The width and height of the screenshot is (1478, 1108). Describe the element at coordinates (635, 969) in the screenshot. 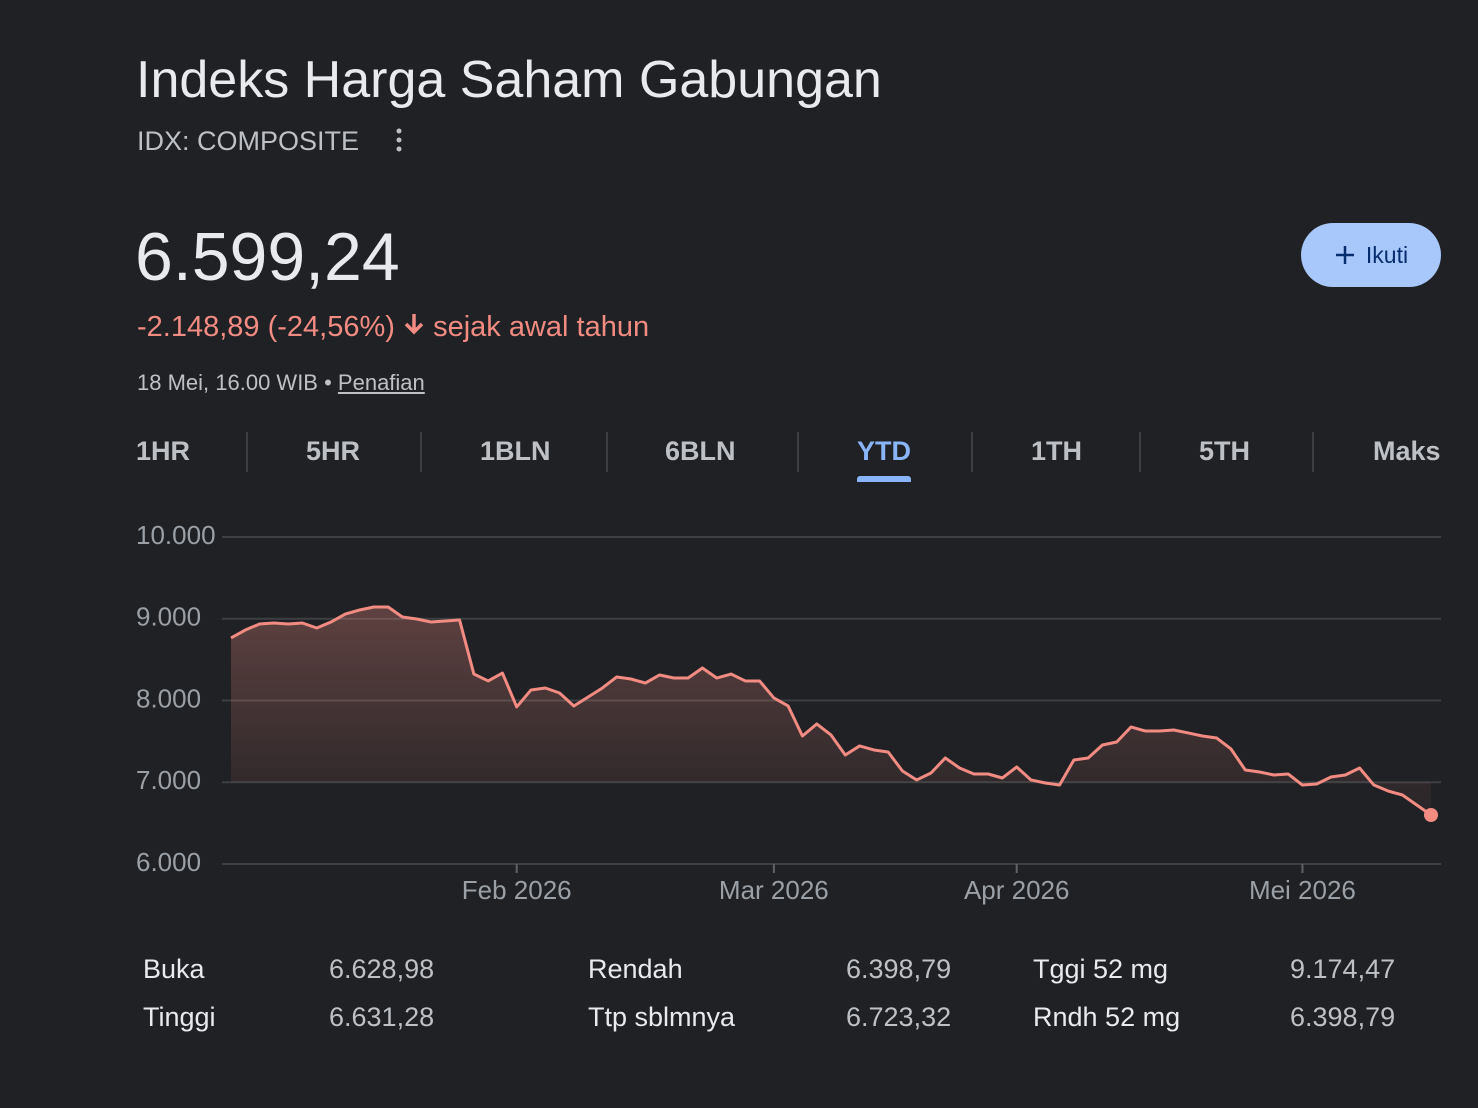

I see `stat-label: Rendah` at that location.